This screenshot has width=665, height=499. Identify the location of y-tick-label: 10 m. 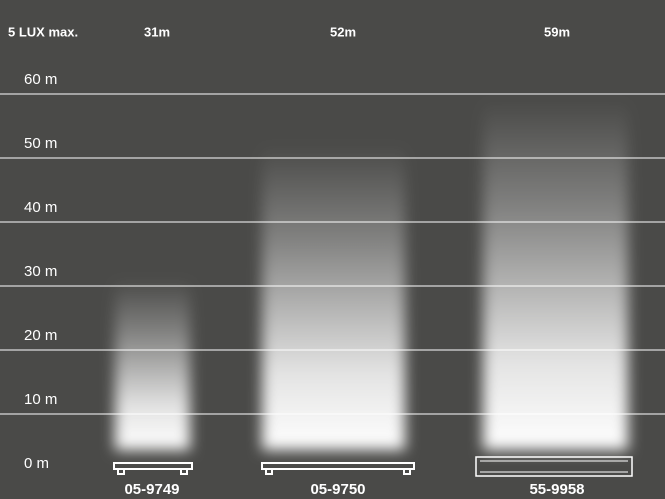
(40, 399).